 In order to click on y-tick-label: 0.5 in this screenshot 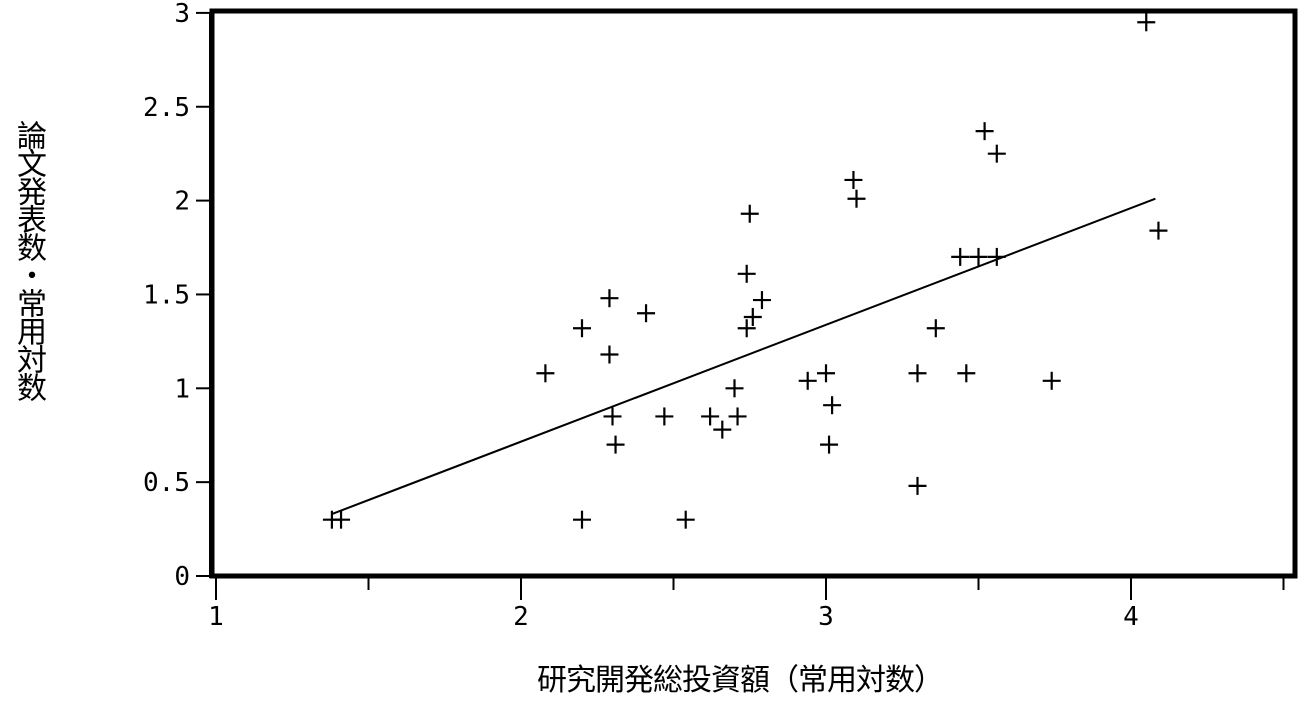, I will do `click(166, 483)`.